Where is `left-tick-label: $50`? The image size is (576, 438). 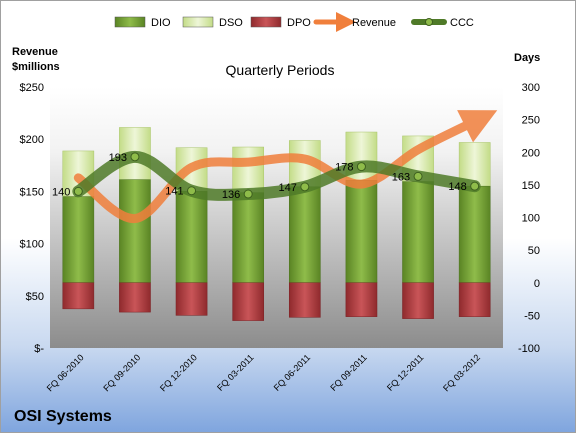 left-tick-label: $50 is located at coordinates (35, 297).